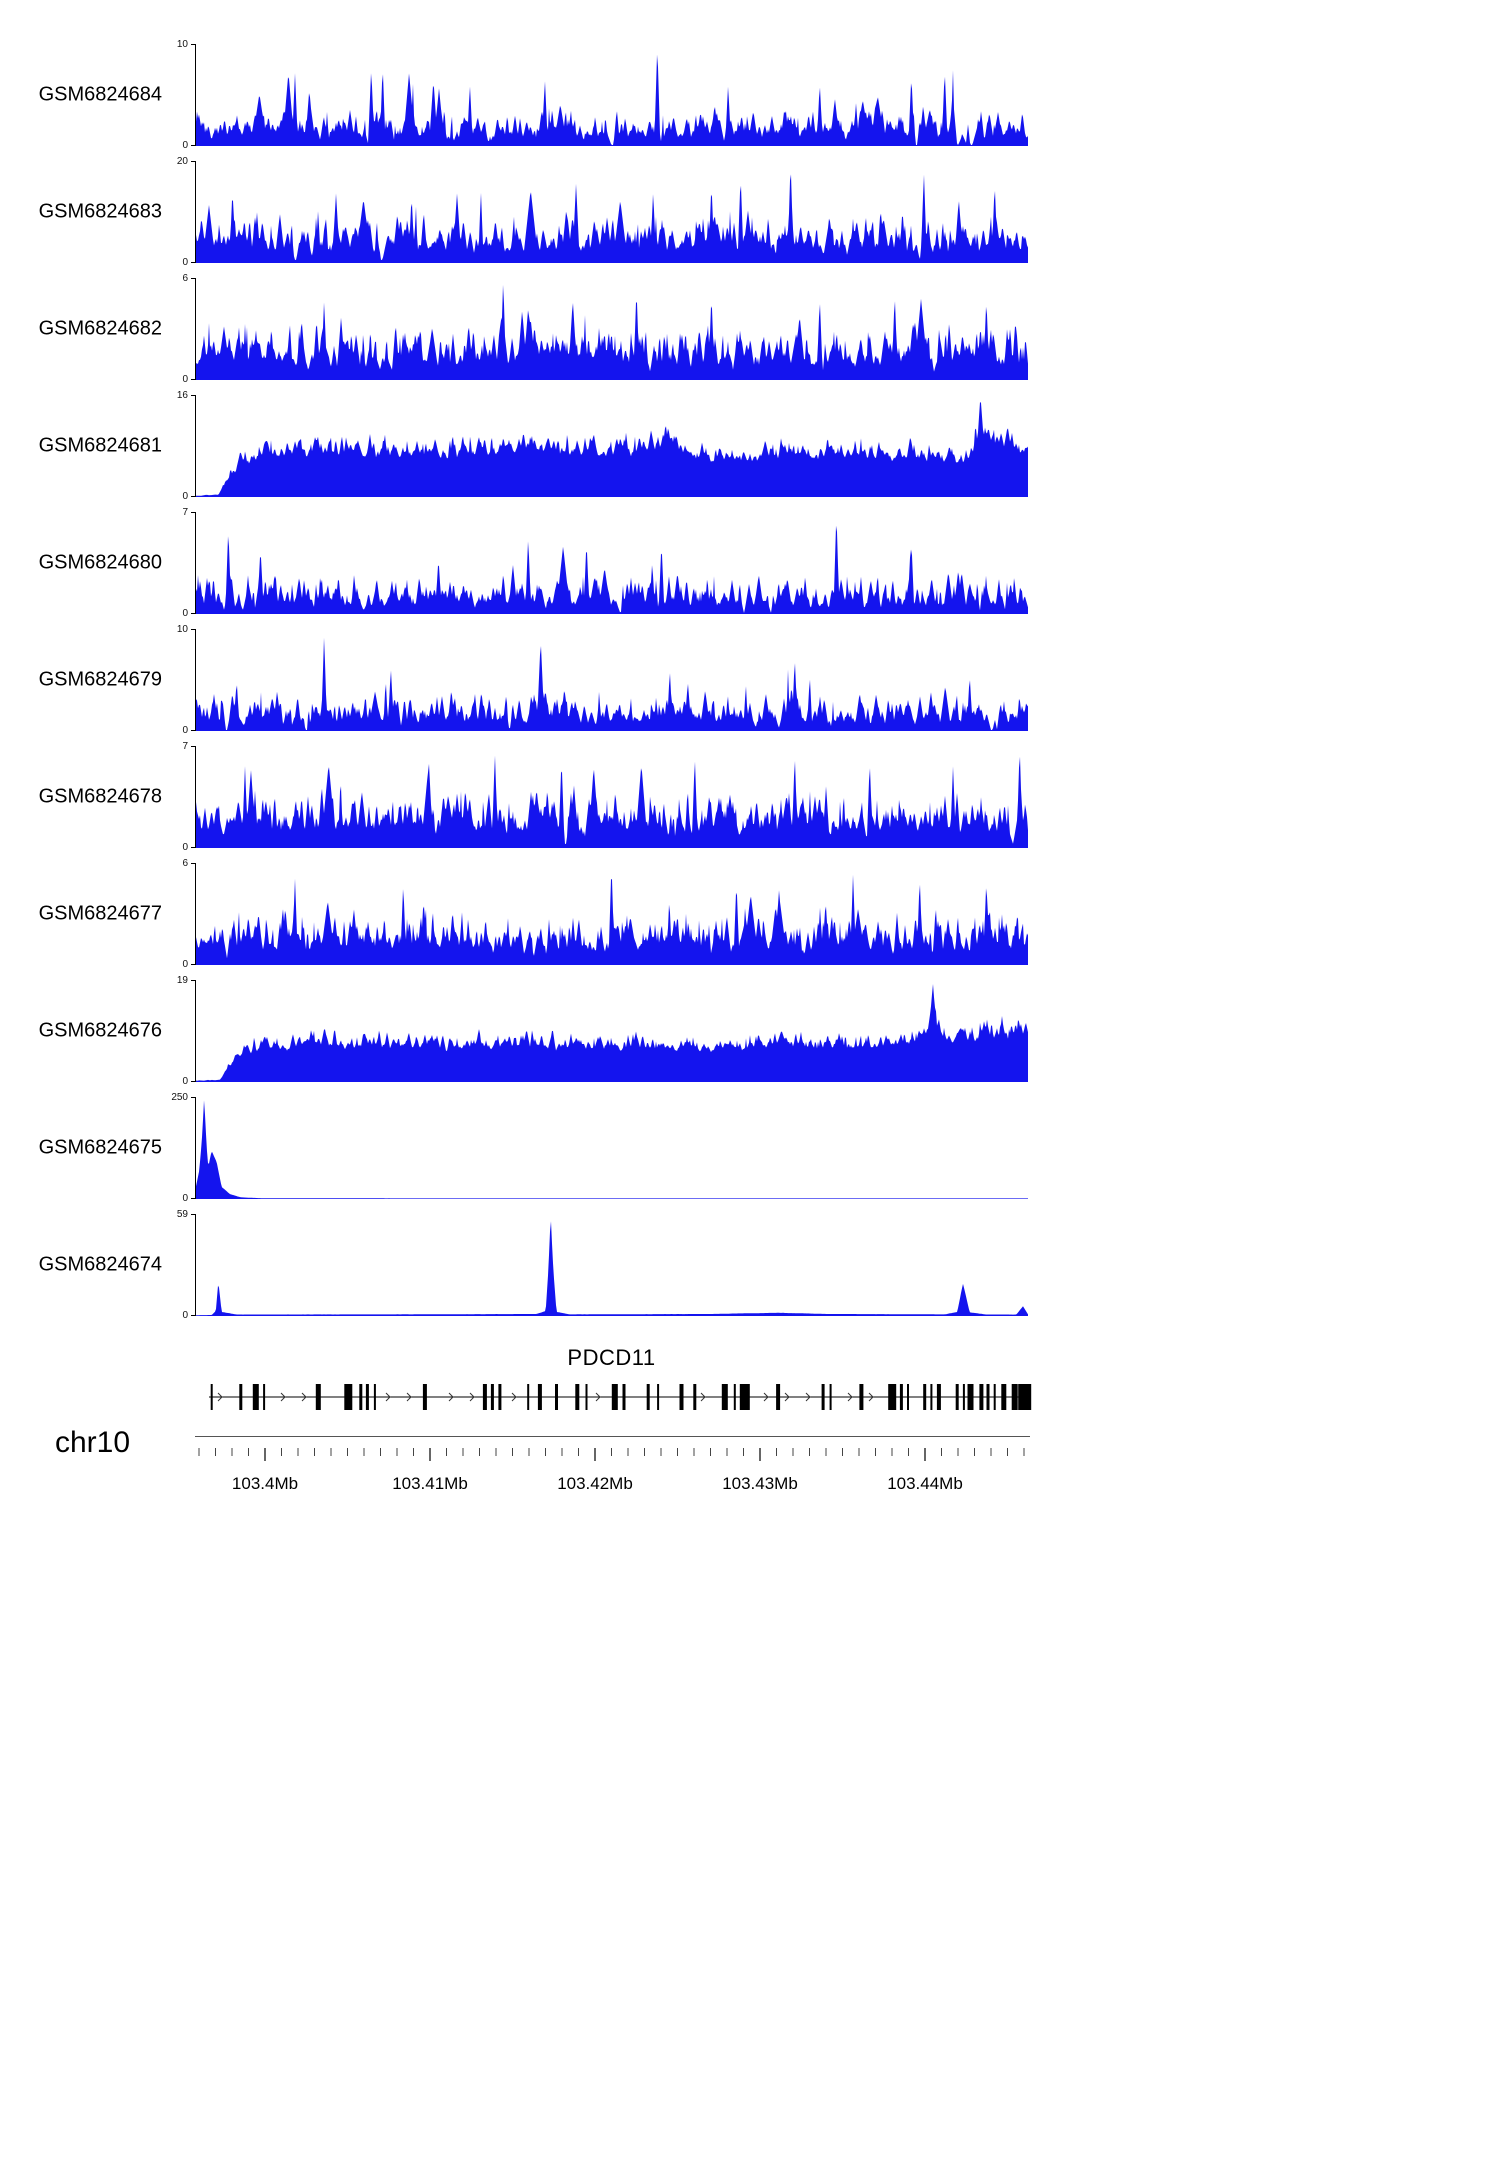 This screenshot has height=2170, width=1500. Describe the element at coordinates (182, 395) in the screenshot. I see `y-max-label: 16` at that location.